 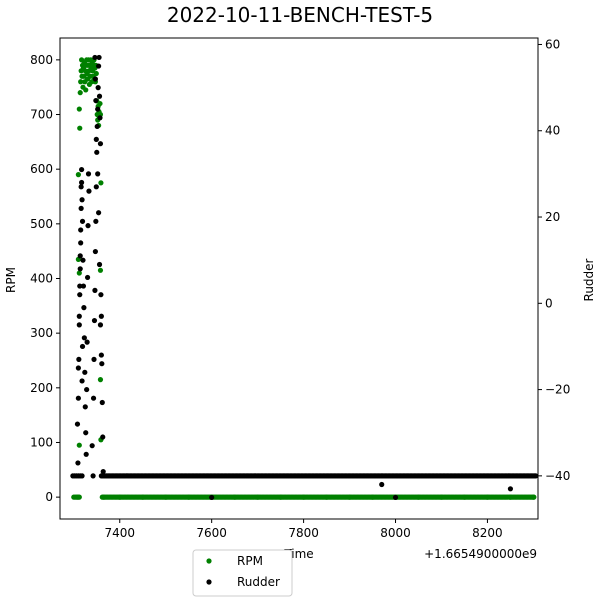 What do you see at coordinates (41, 333) in the screenshot?
I see `y-tick-label: 300` at bounding box center [41, 333].